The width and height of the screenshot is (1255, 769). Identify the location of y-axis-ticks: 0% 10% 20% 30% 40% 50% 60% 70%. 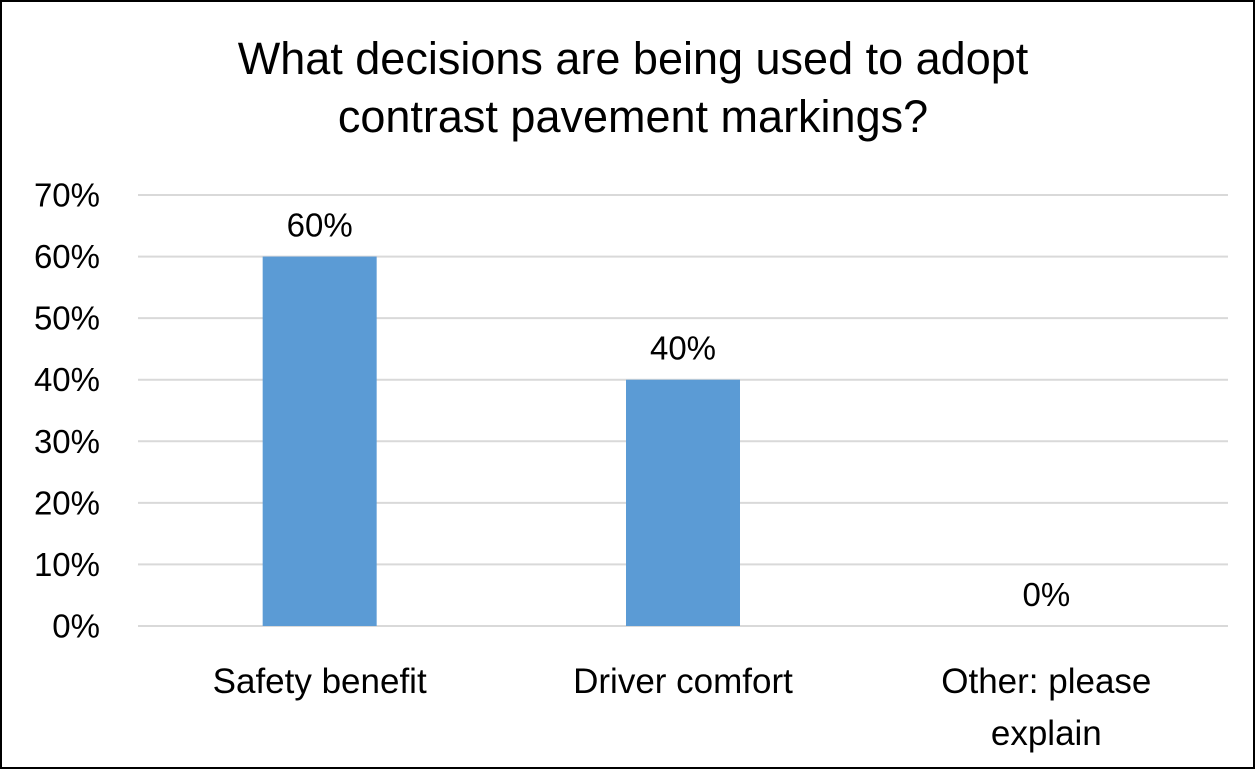
(67, 411).